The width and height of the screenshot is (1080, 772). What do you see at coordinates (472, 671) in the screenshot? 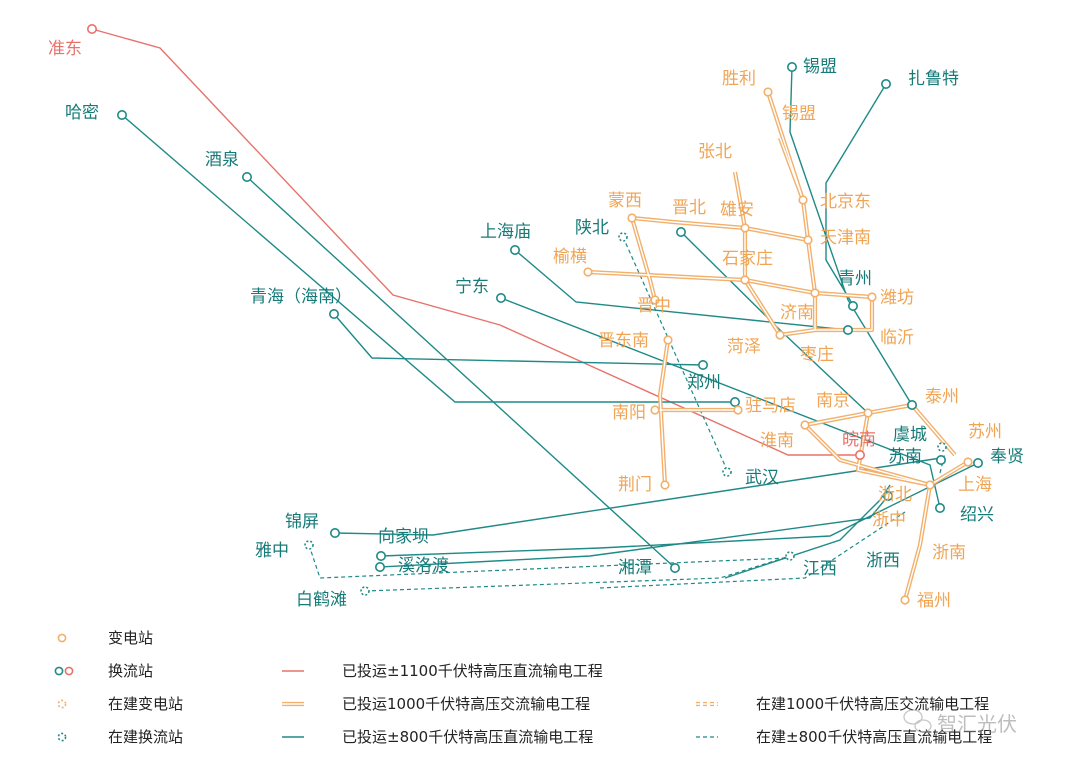
I see `legend-dc1100-label: 已投运±1100千伏特高压直流输电工程` at bounding box center [472, 671].